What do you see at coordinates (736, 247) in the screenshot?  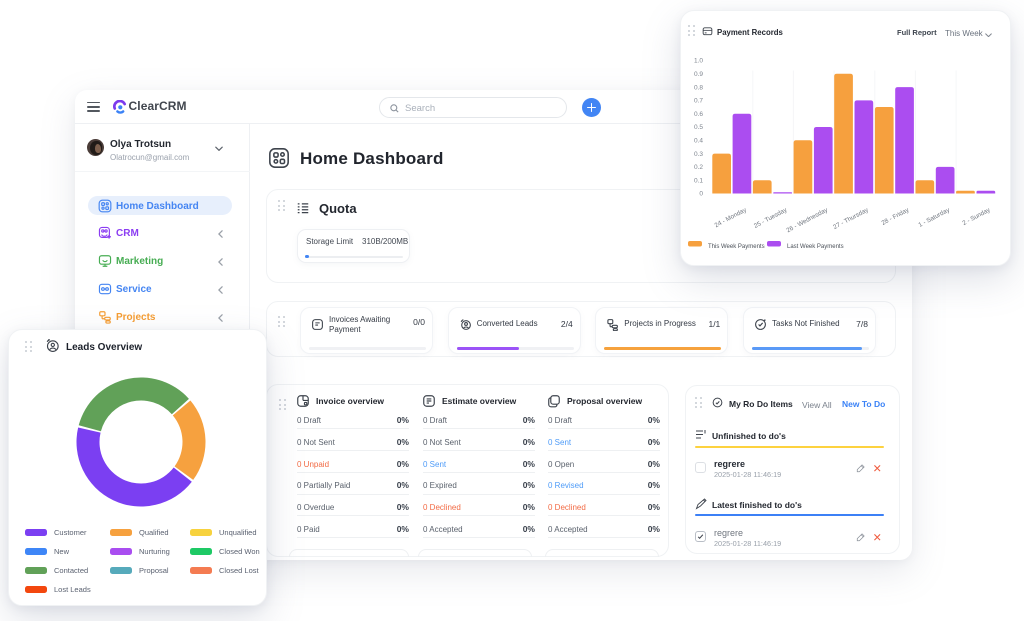 I see `svg-text: This Week Payments` at bounding box center [736, 247].